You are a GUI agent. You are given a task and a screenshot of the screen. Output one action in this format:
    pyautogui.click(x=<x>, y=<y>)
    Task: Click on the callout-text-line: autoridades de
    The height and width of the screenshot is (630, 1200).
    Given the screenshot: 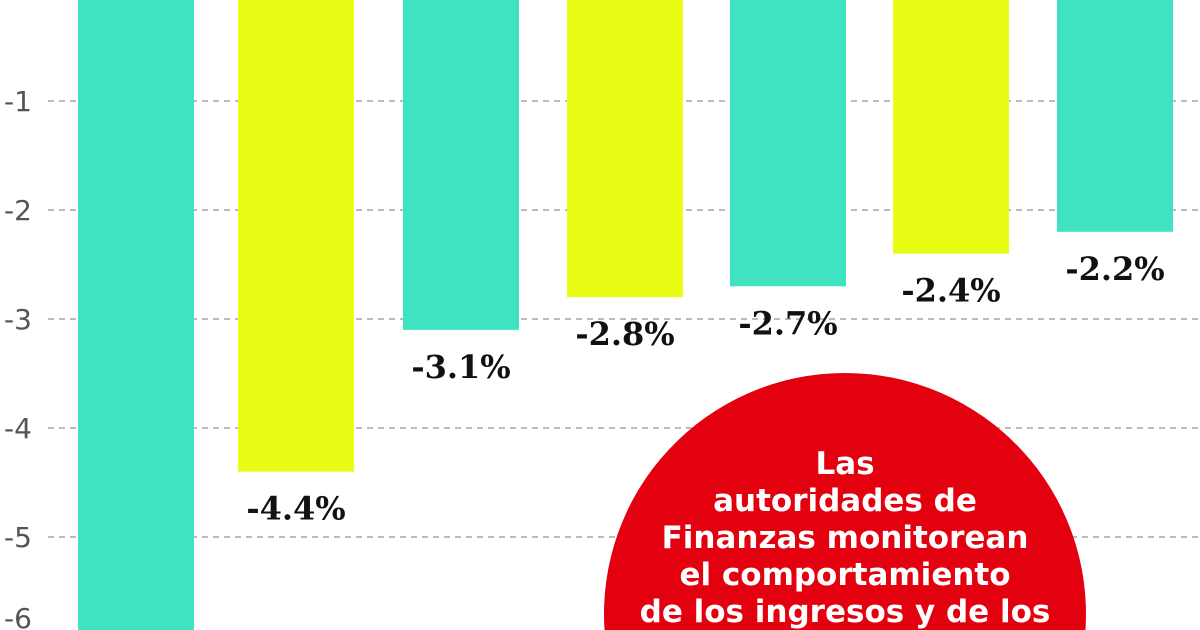 What is the action you would take?
    pyautogui.click(x=845, y=501)
    